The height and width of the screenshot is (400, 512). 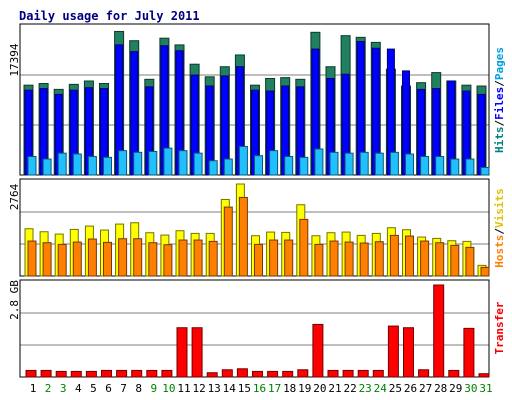 What do you see at coordinates (499, 327) in the screenshot?
I see `transfer-legend: Transfer` at bounding box center [499, 327].